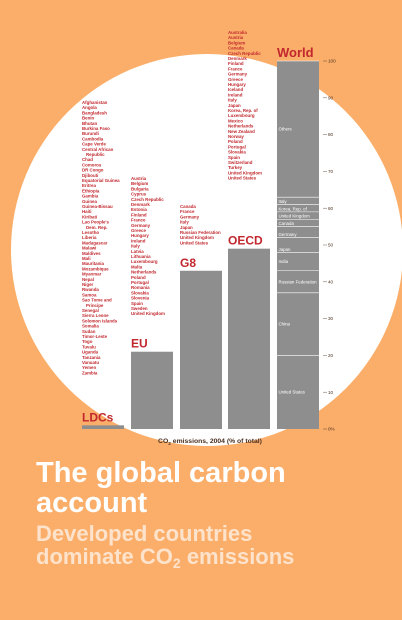 The width and height of the screenshot is (402, 620). What do you see at coordinates (140, 188) in the screenshot?
I see `member-country-label: Bulgaria` at bounding box center [140, 188].